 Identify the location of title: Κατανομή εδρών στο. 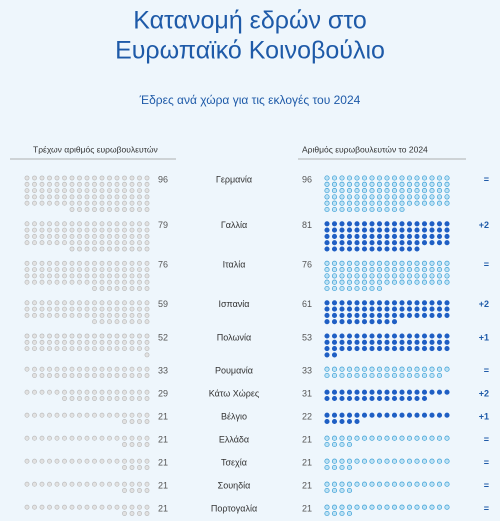
(250, 21).